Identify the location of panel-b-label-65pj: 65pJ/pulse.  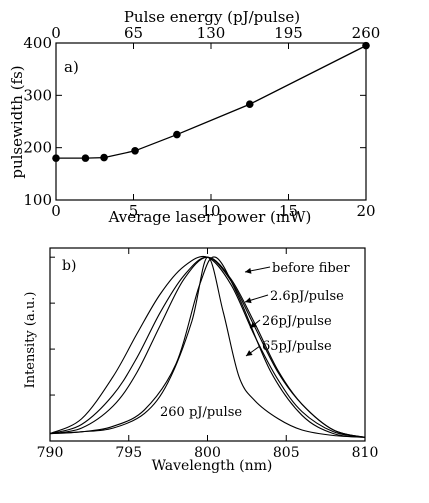
(297, 346).